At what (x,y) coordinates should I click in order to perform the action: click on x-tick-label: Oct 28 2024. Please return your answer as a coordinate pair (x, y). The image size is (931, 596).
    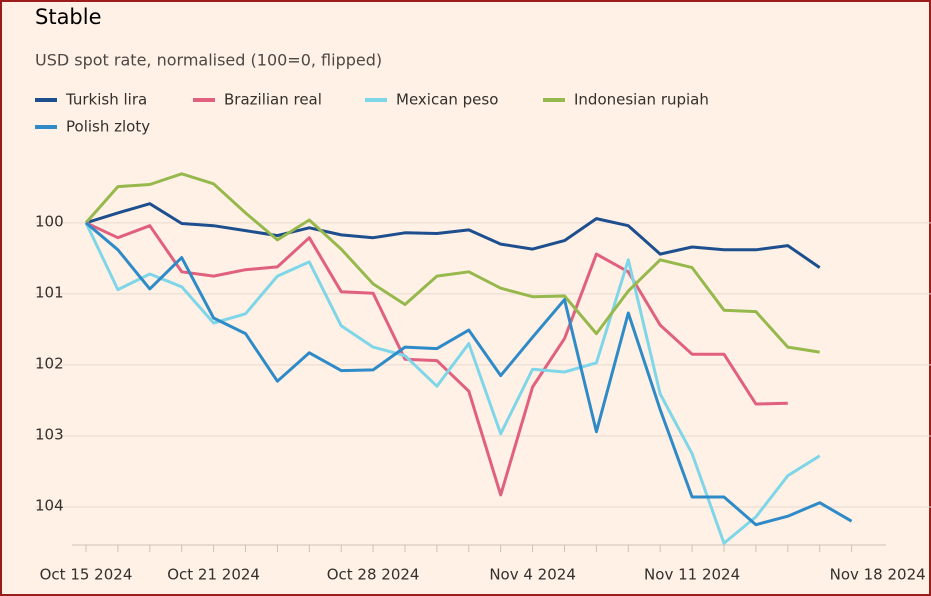
    Looking at the image, I should click on (373, 575).